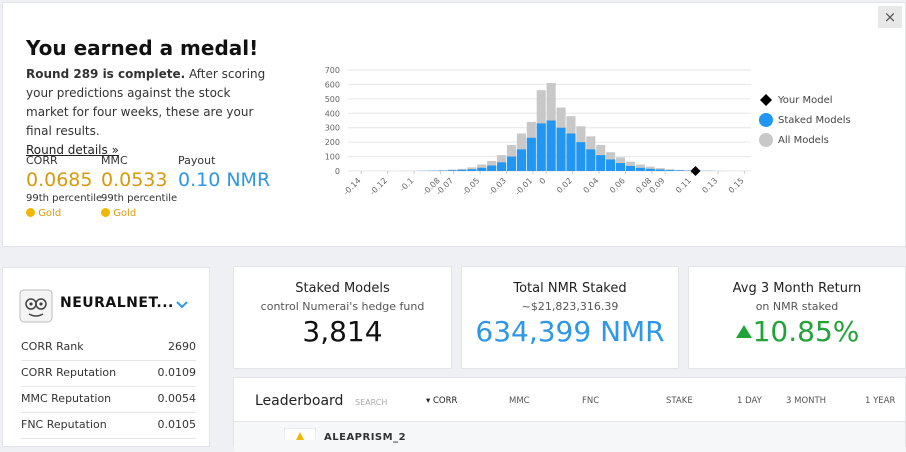 The image size is (906, 452). Describe the element at coordinates (66, 398) in the screenshot. I see `stat-label: MMC Reputation` at that location.